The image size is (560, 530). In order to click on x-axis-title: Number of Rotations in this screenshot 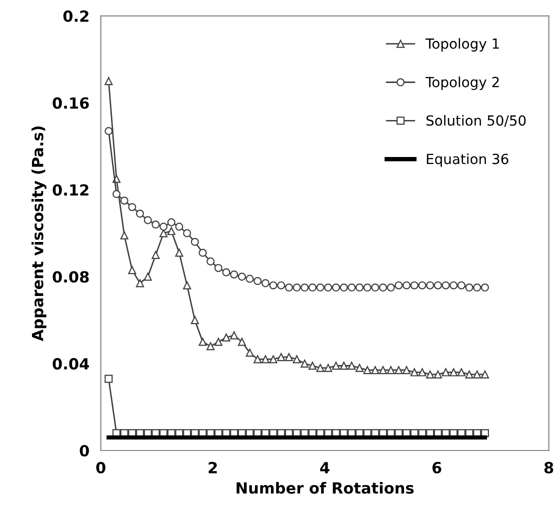, I will do `click(325, 488)`.